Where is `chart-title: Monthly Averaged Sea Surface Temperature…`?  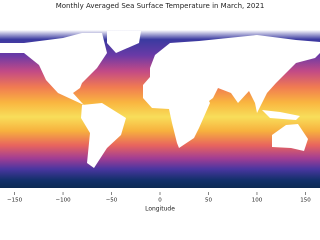 chart-title: Monthly Averaged Sea Surface Temperature… is located at coordinates (160, 6).